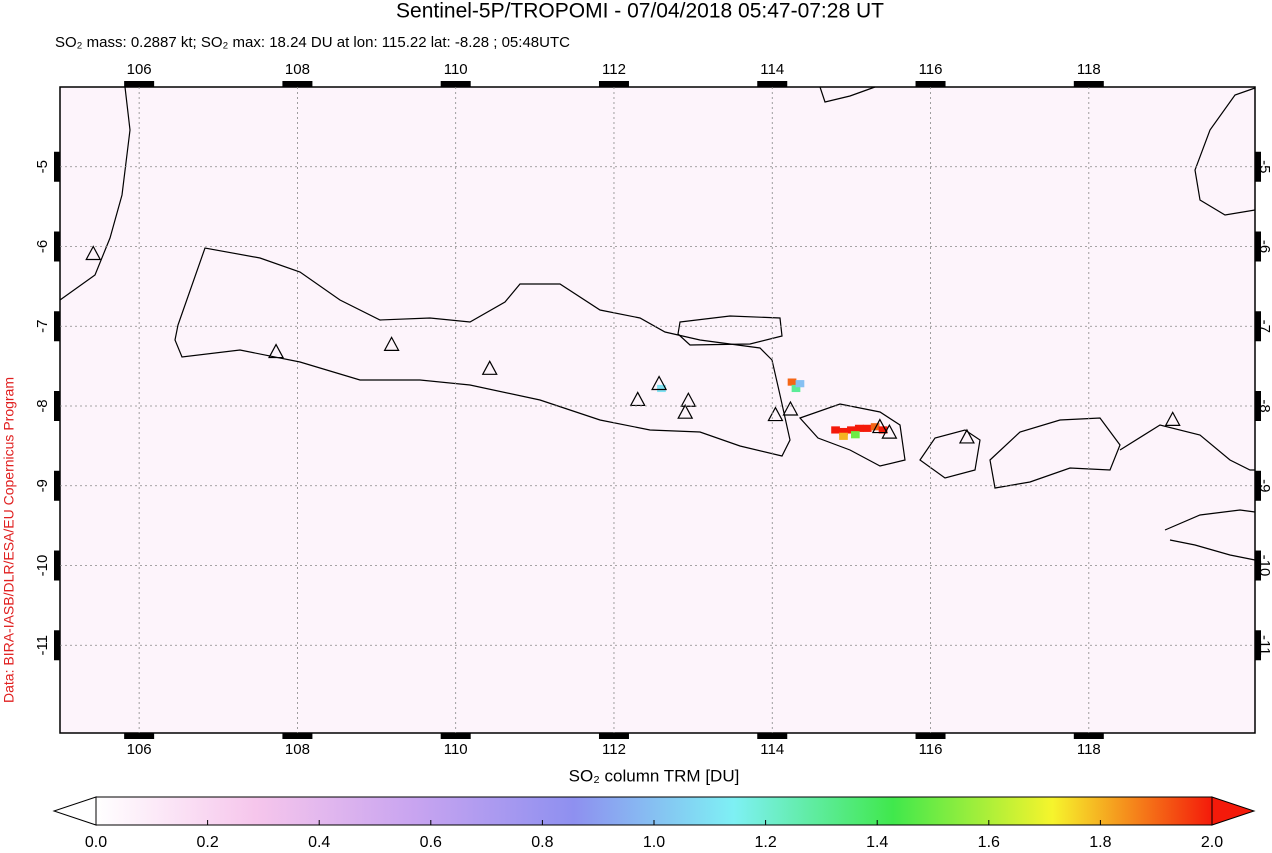 Image resolution: width=1272 pixels, height=853 pixels. What do you see at coordinates (989, 842) in the screenshot?
I see `colorbar-tick-label: 1.6` at bounding box center [989, 842].